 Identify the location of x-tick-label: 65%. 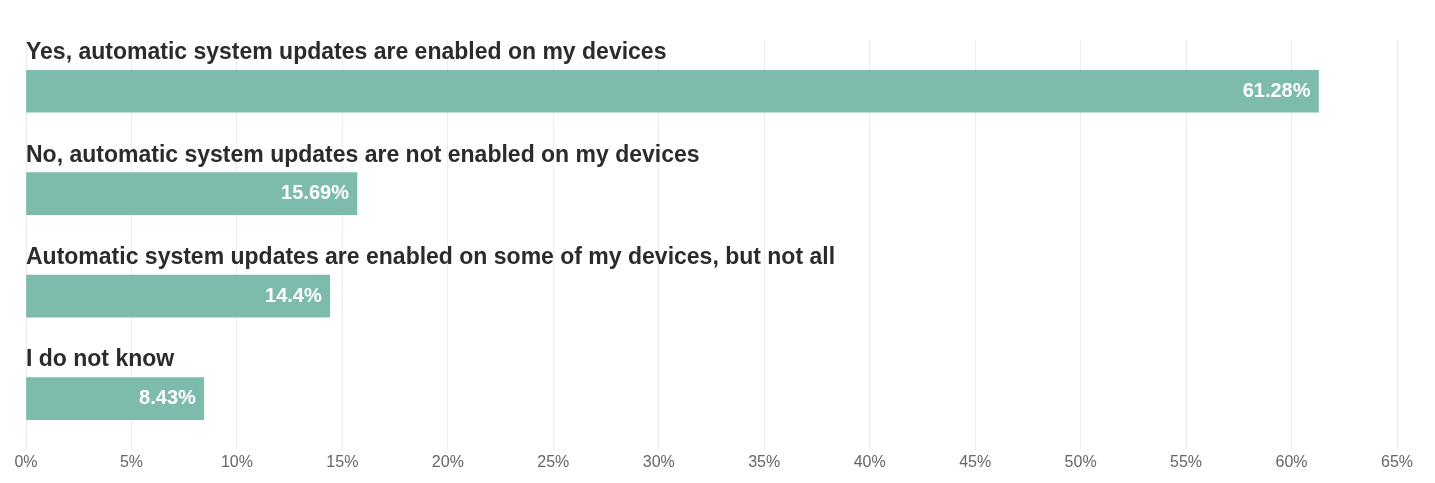
(1397, 461).